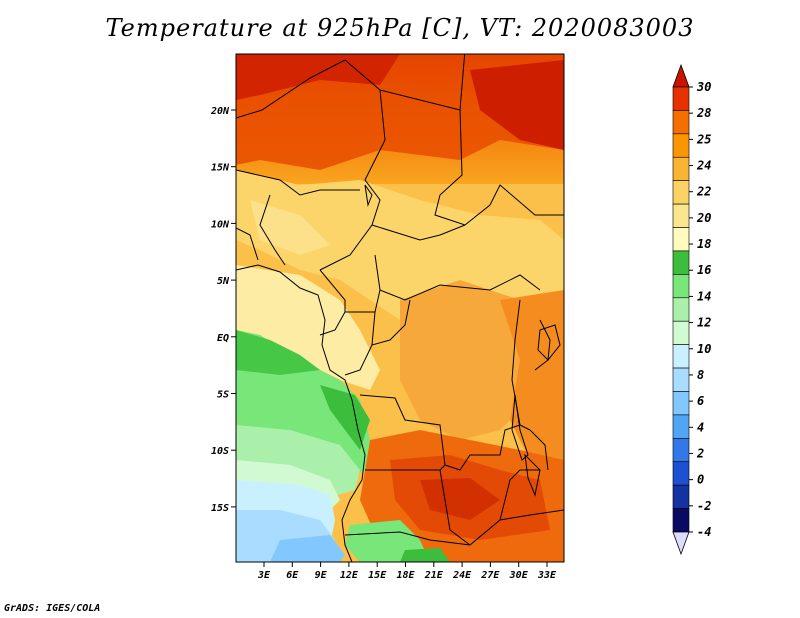  I want to click on colorbar-label: 25, so click(703, 139).